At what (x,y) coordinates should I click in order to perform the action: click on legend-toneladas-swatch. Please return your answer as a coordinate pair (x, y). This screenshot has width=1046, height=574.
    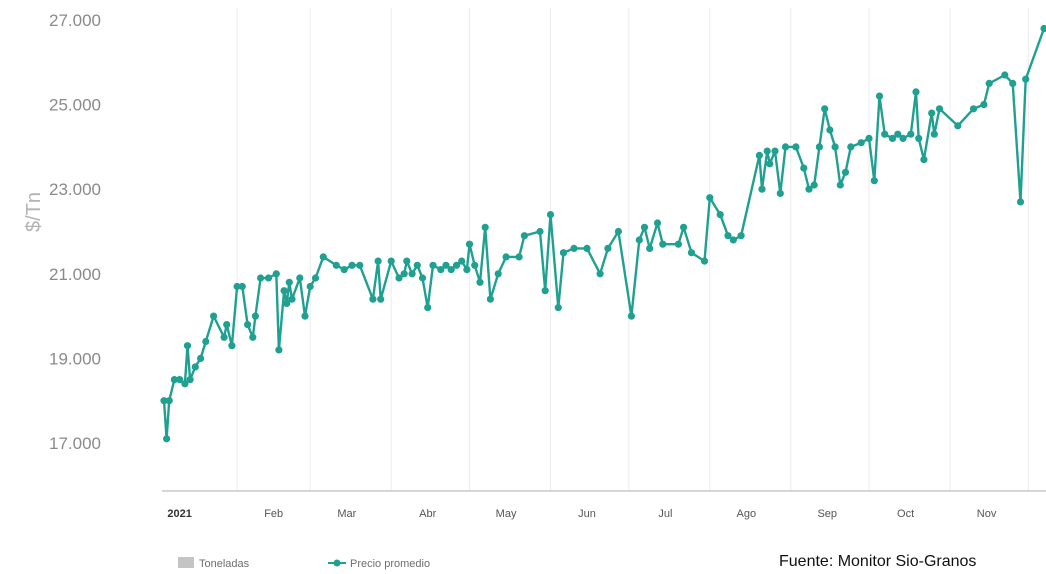
    Looking at the image, I should click on (186, 562).